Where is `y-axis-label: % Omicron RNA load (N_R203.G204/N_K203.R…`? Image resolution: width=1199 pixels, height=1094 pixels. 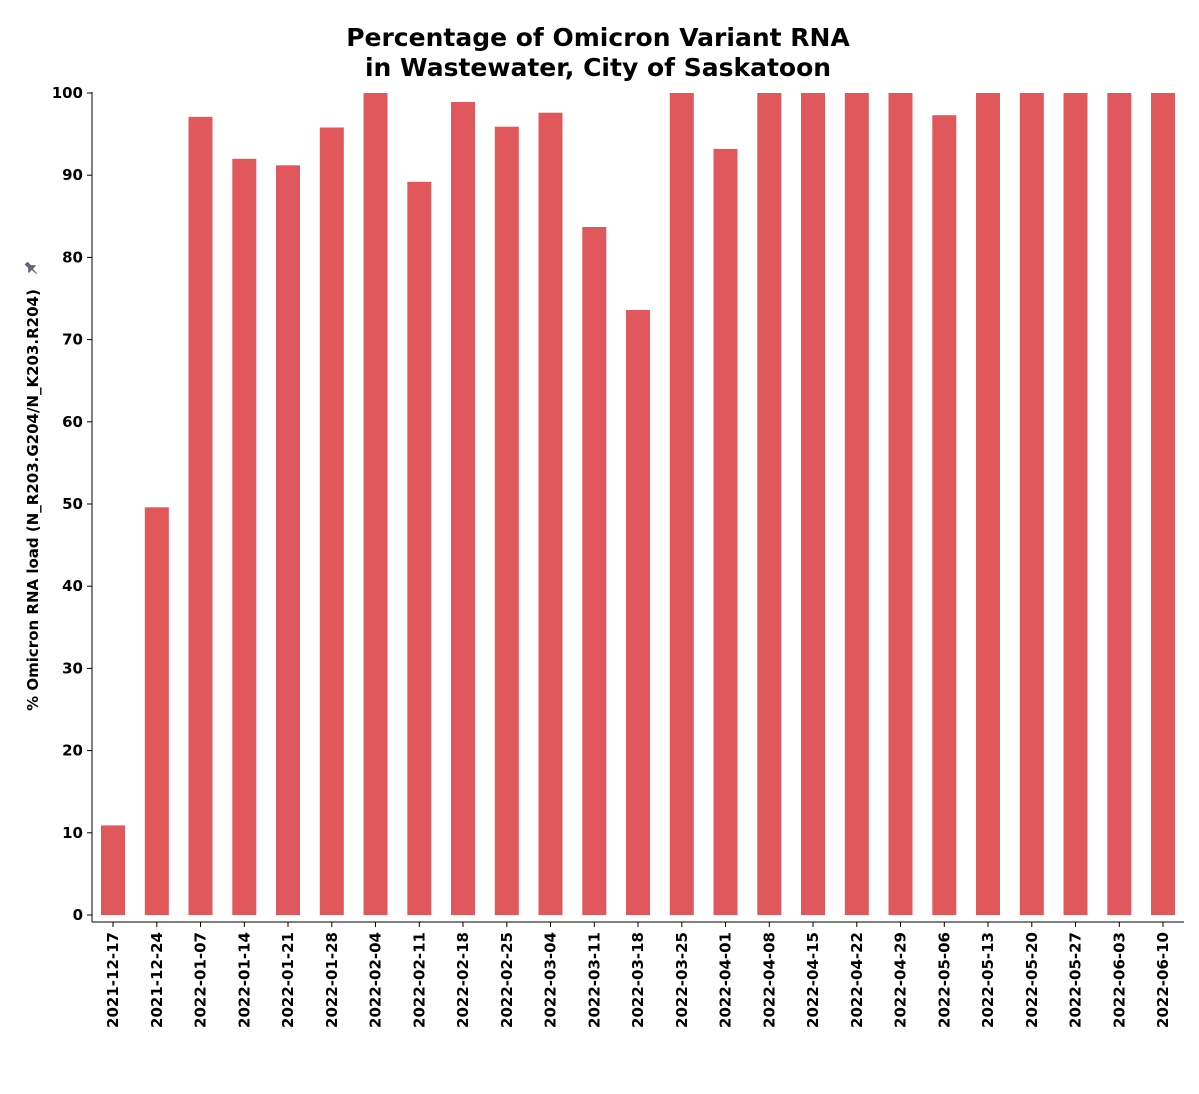
y-axis-label: % Omicron RNA load (N_R203.G204/N_K203.R… is located at coordinates (33, 500).